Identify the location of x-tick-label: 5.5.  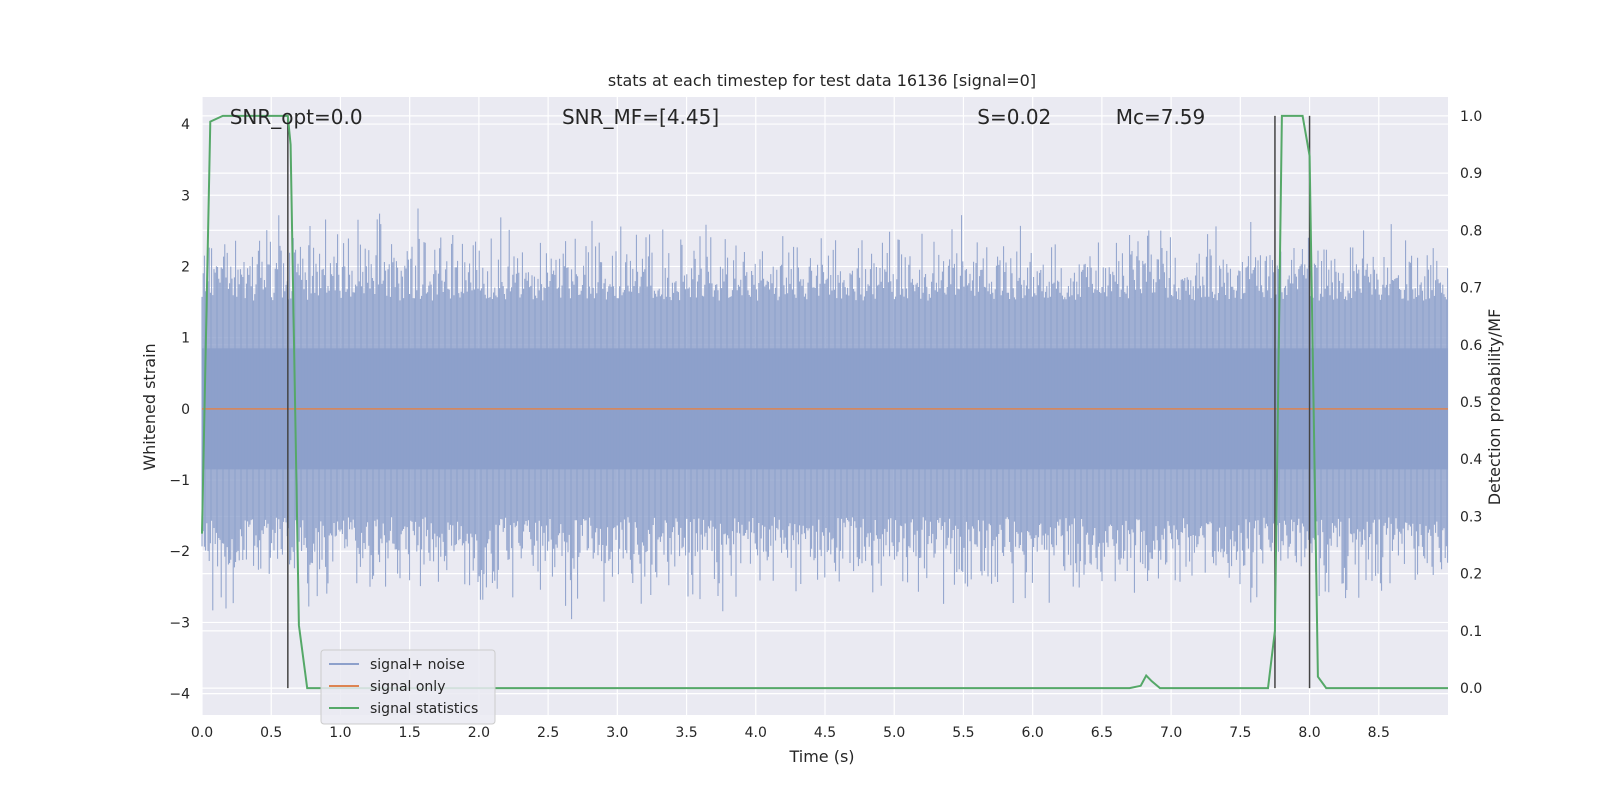
(963, 733).